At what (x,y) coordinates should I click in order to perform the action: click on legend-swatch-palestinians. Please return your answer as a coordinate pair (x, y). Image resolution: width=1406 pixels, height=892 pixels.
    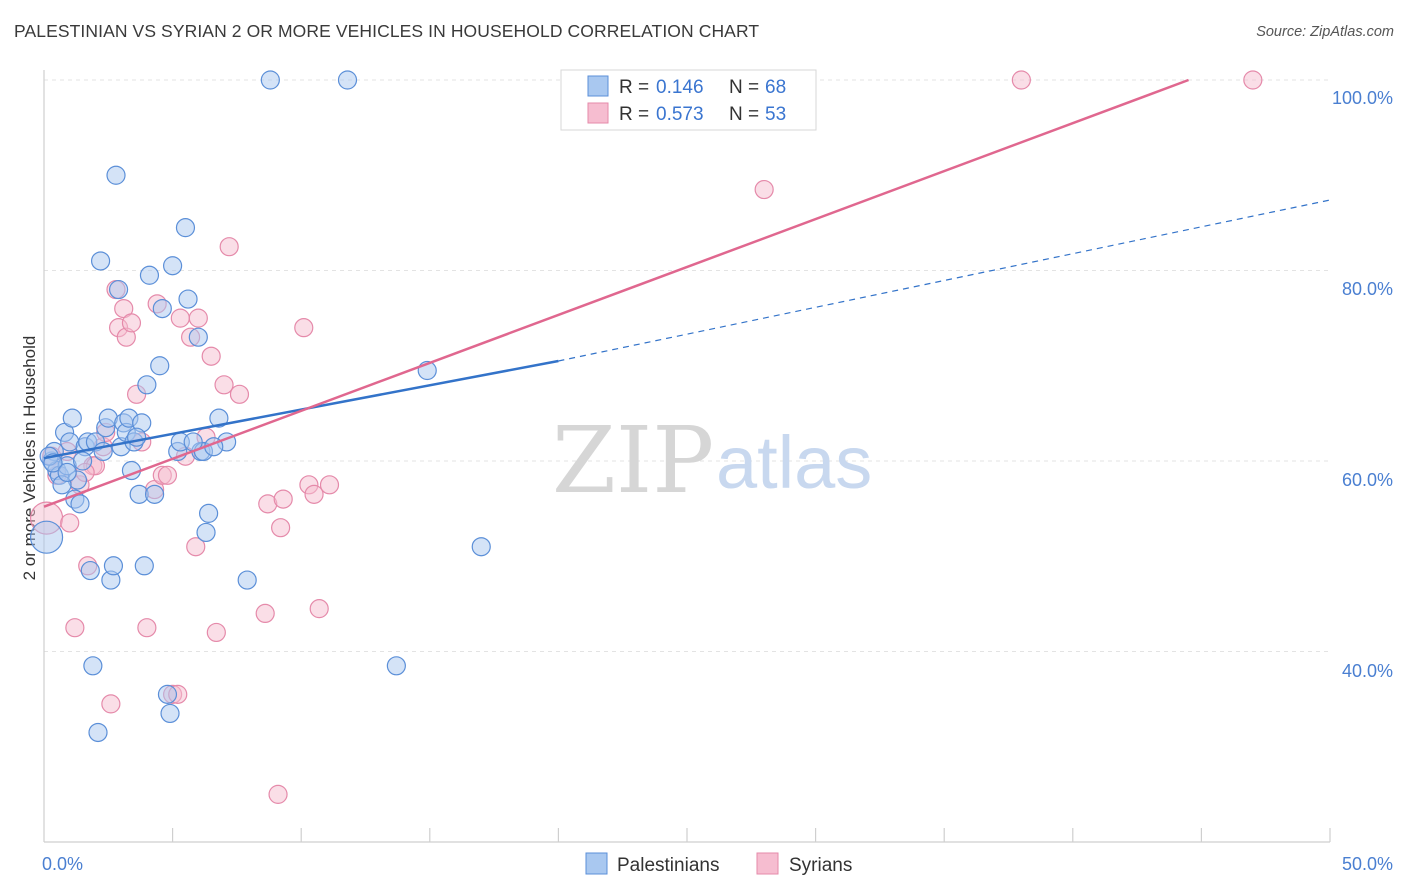
    Looking at the image, I should click on (598, 86).